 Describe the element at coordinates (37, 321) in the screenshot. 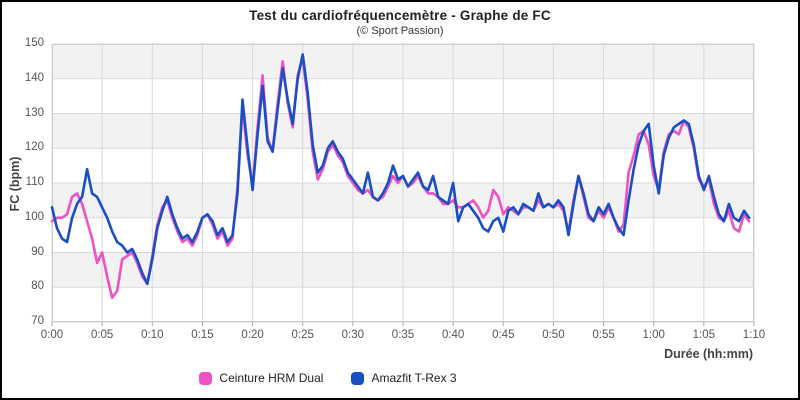

I see `y-tick-label-70: 70` at that location.